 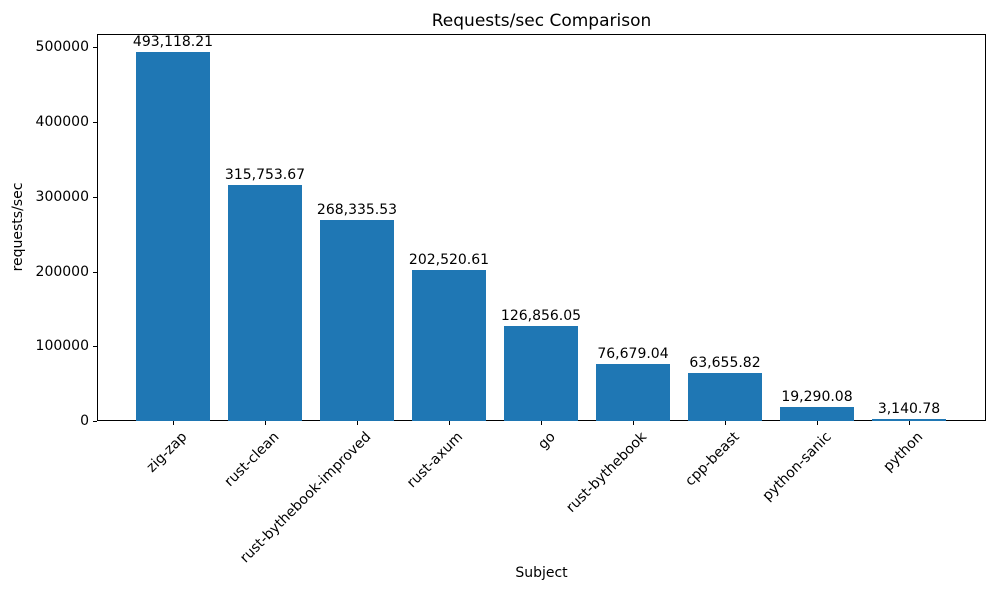 What do you see at coordinates (633, 353) in the screenshot?
I see `bar-value-label: 76,679.04` at bounding box center [633, 353].